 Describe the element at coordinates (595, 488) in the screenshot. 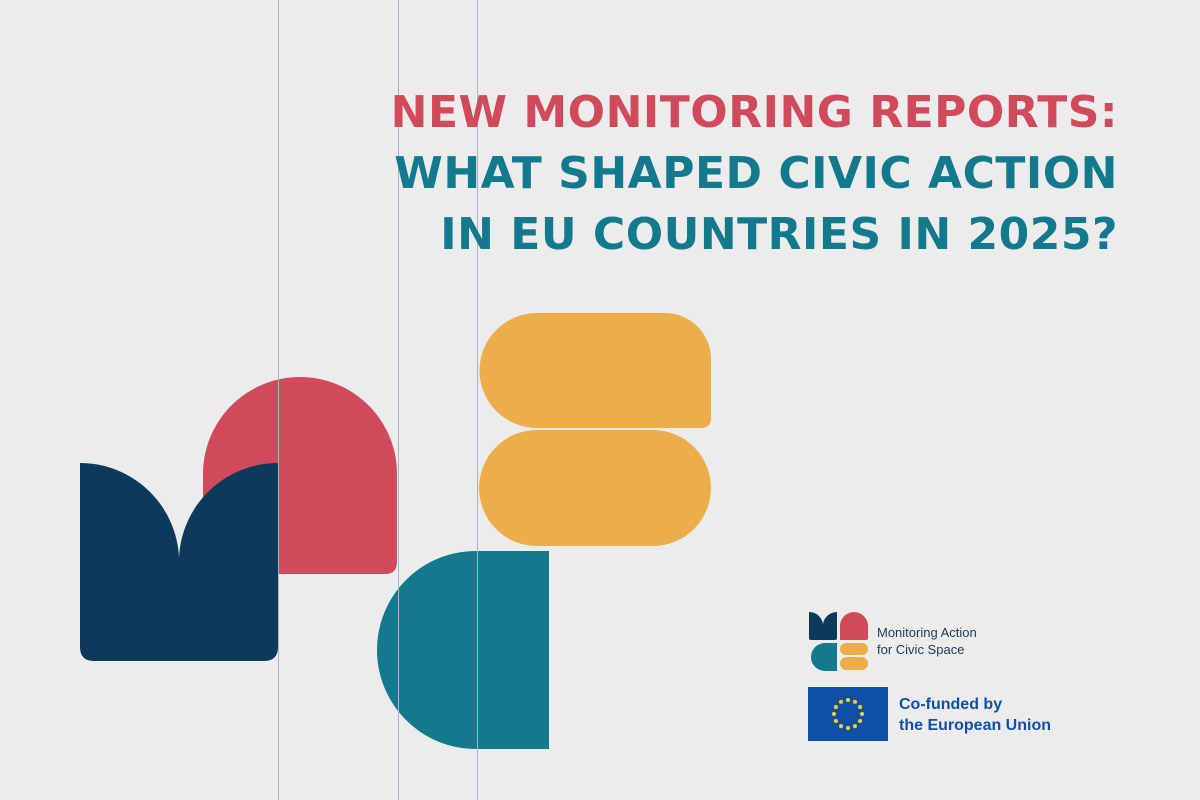

I see `yellow-bottom-shape` at that location.